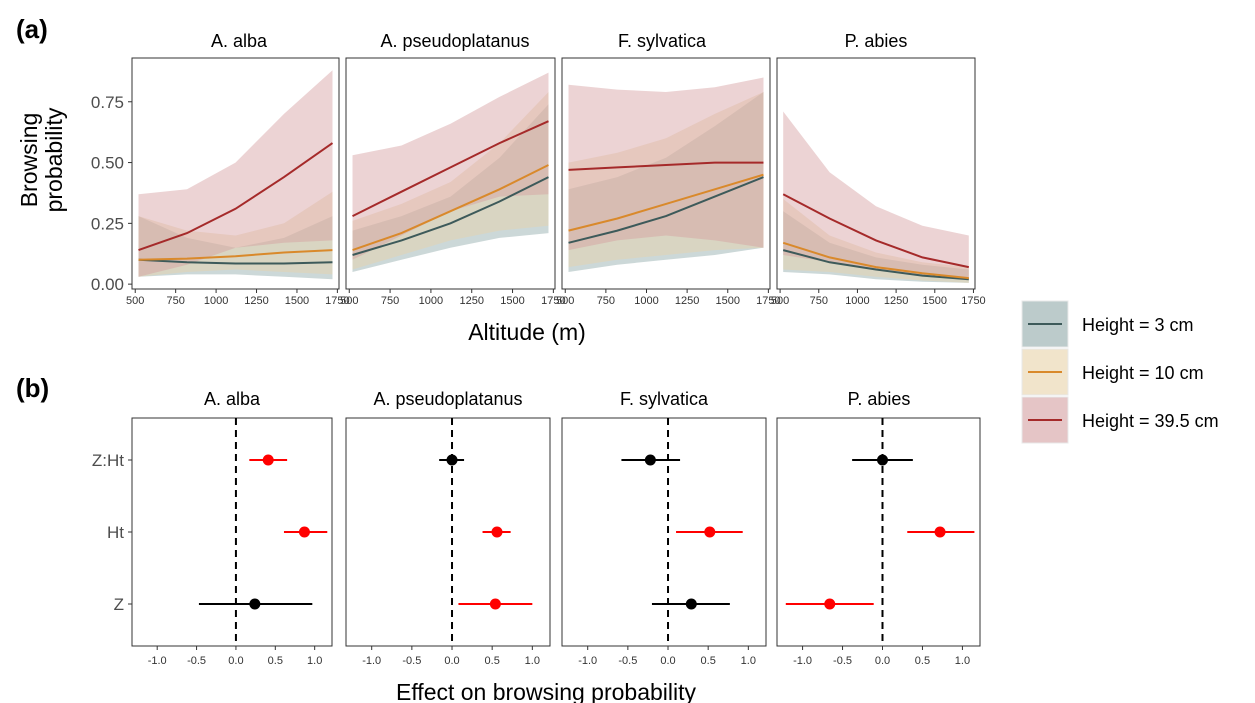 This screenshot has width=1255, height=703. Describe the element at coordinates (337, 301) in the screenshot. I see `xtick-label-a-a-alba-5: 1750` at that location.